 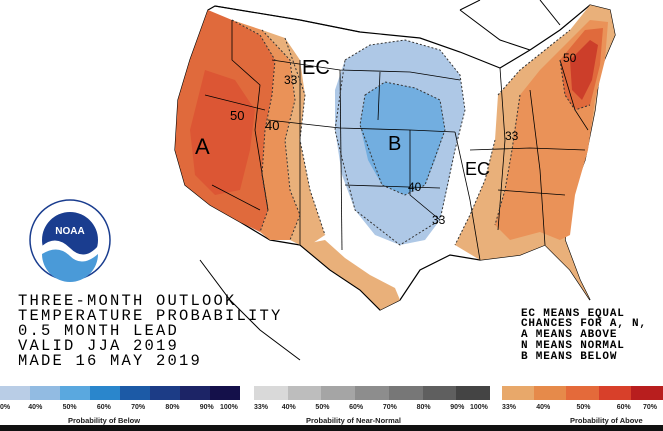 I want to click on above-label-west: A, so click(x=202, y=146).